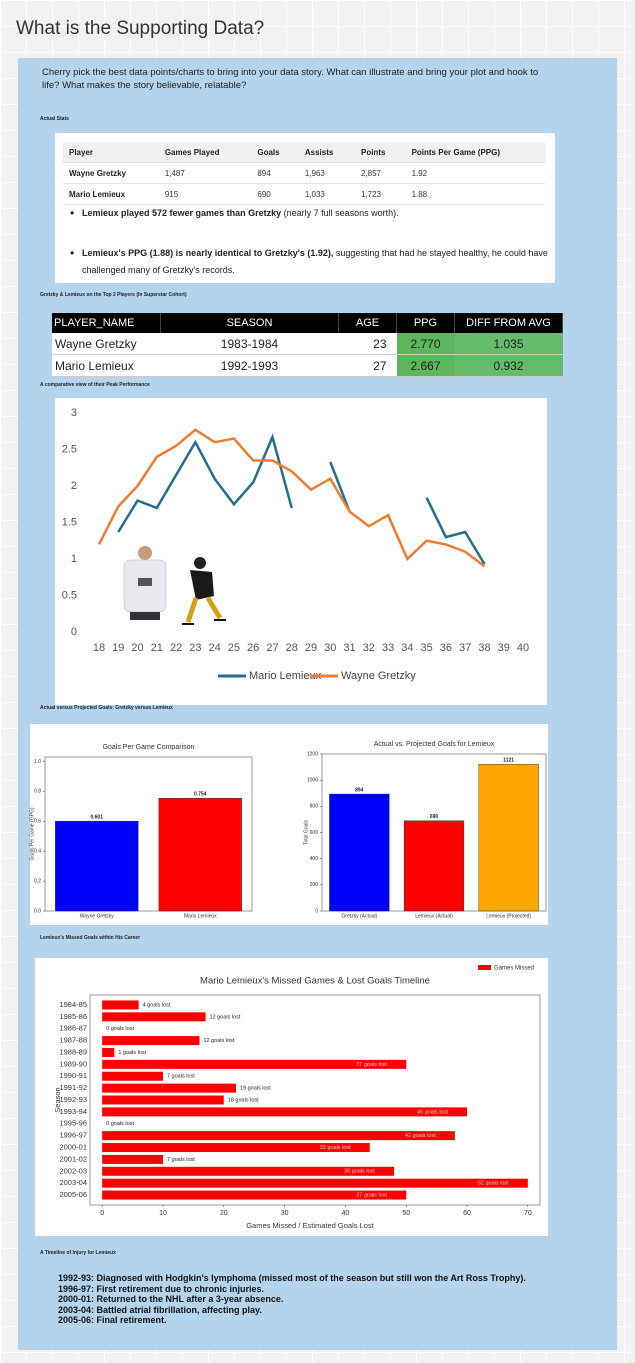 This screenshot has width=635, height=1363. Describe the element at coordinates (425, 344) in the screenshot. I see `table-cell: 2.770` at that location.